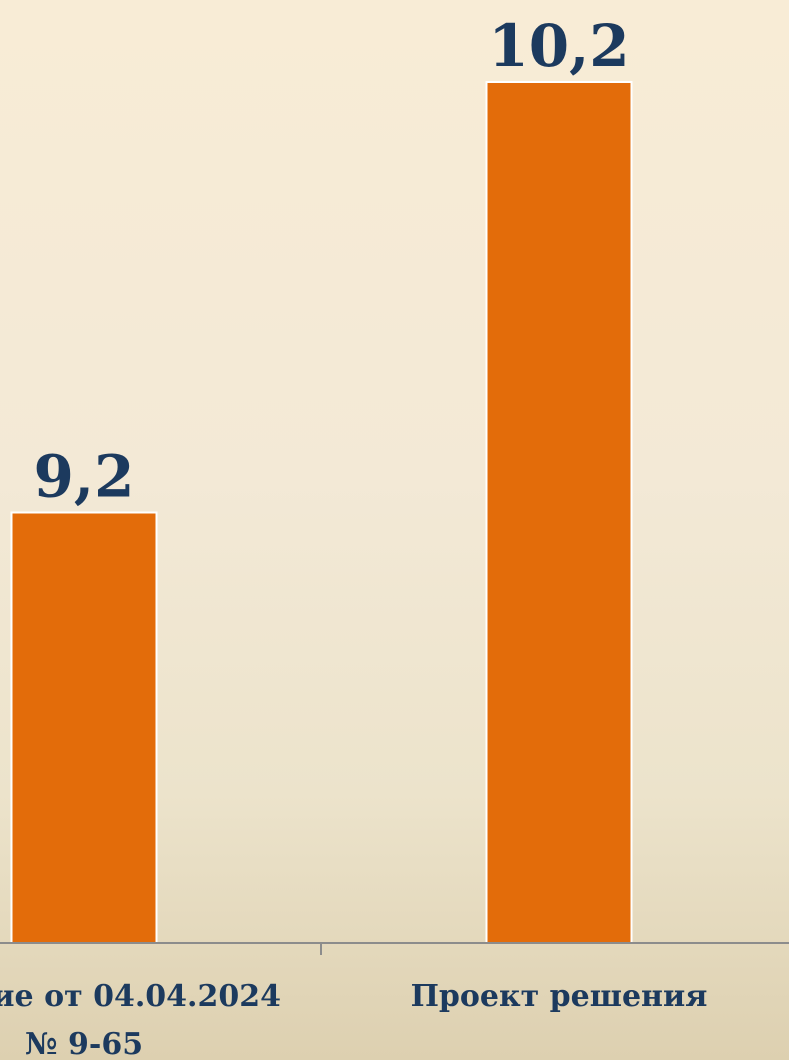  I want to click on value-label-2: 10,2, so click(558, 46).